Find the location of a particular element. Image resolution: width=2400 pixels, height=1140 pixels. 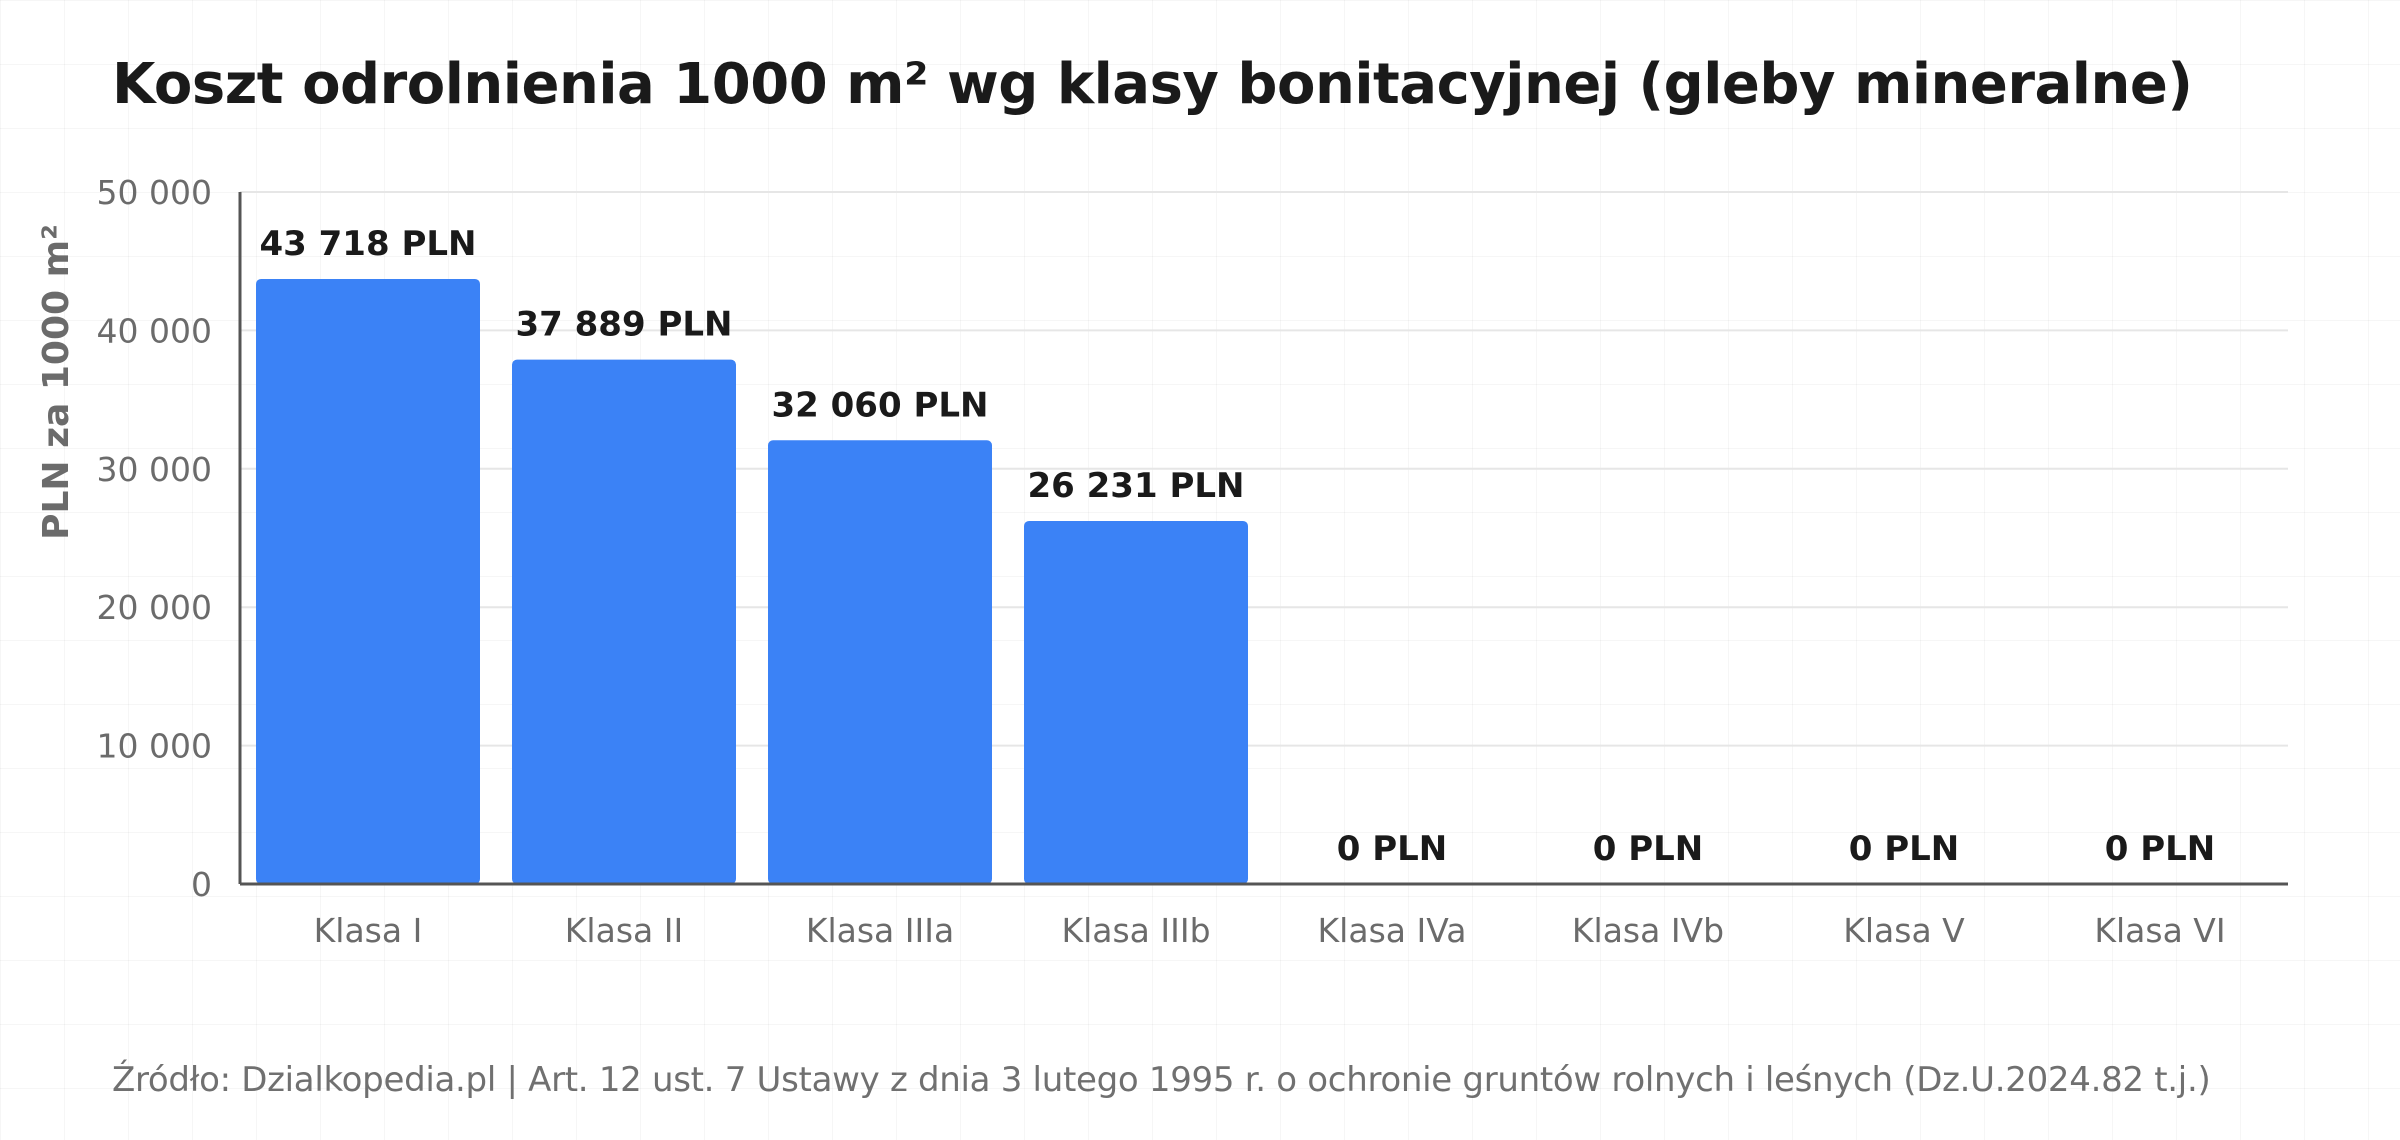

bar-value-label: 43 718 PLN is located at coordinates (368, 244).